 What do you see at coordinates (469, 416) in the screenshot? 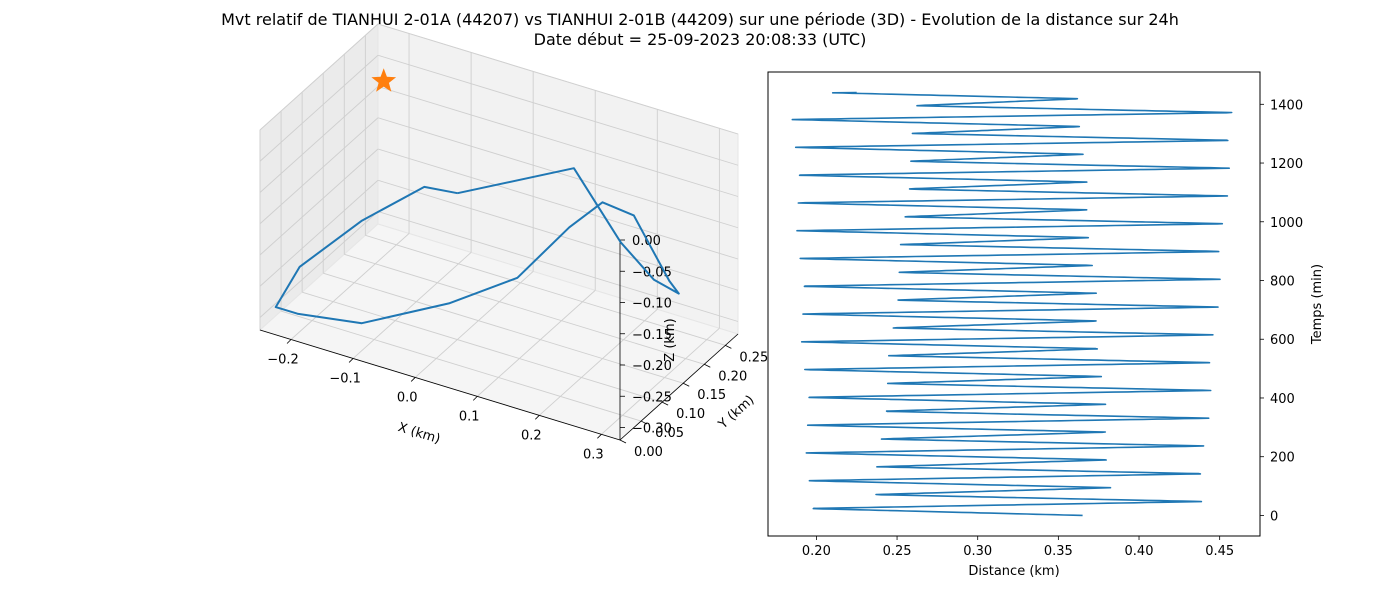
I see `x-tick-label: 0.1` at bounding box center [469, 416].